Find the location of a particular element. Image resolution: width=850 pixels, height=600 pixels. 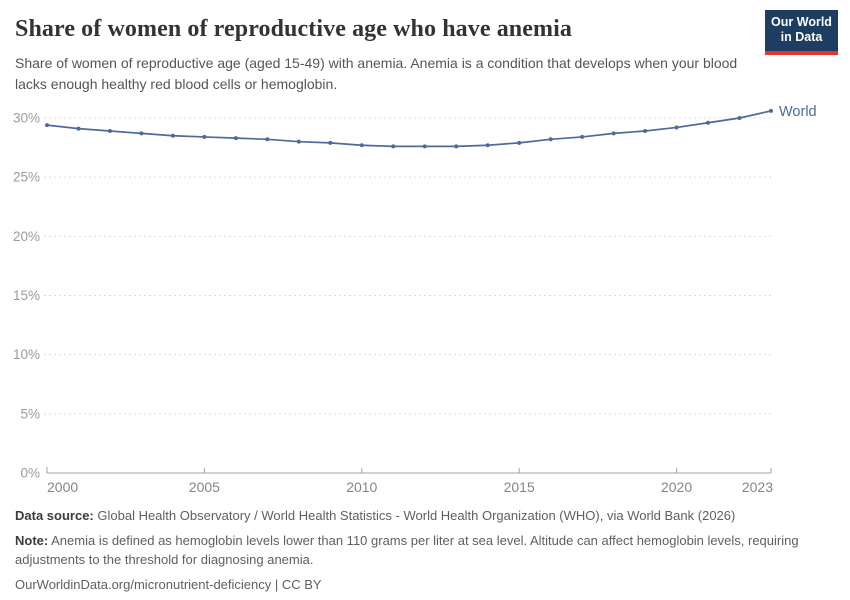

svg-text: 2010 is located at coordinates (361, 487).